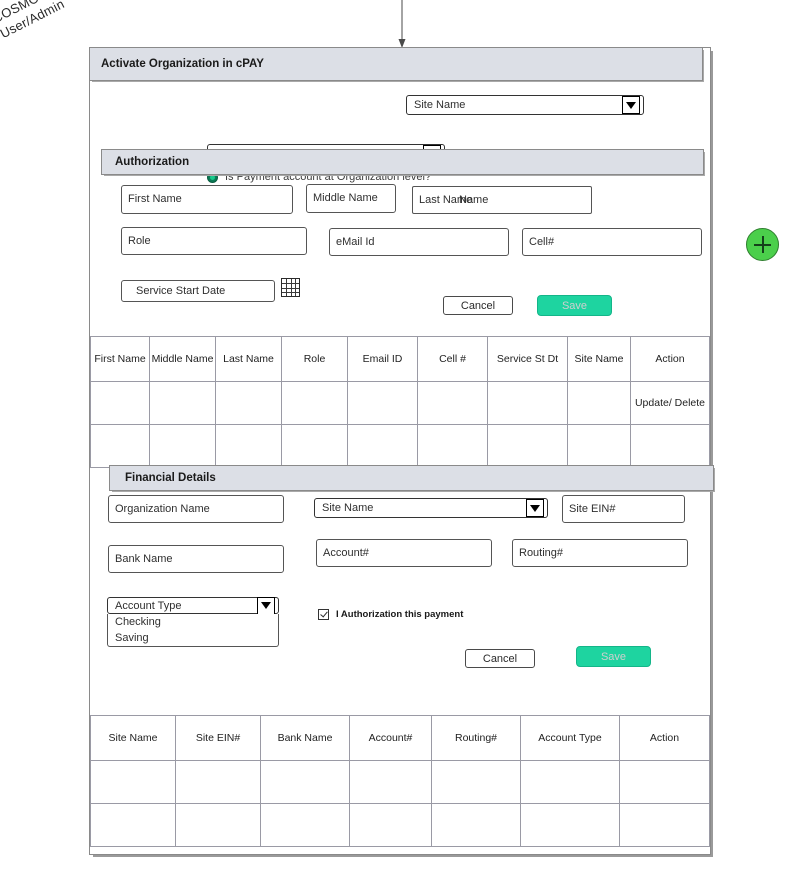 The height and width of the screenshot is (874, 800). I want to click on plus-icon-vertical, so click(763, 244).